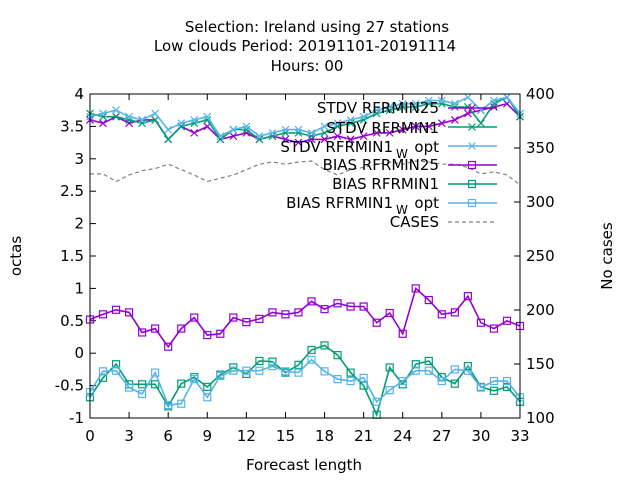 This screenshot has width=640, height=480. What do you see at coordinates (90, 436) in the screenshot?
I see `x-tick-label: 0` at bounding box center [90, 436].